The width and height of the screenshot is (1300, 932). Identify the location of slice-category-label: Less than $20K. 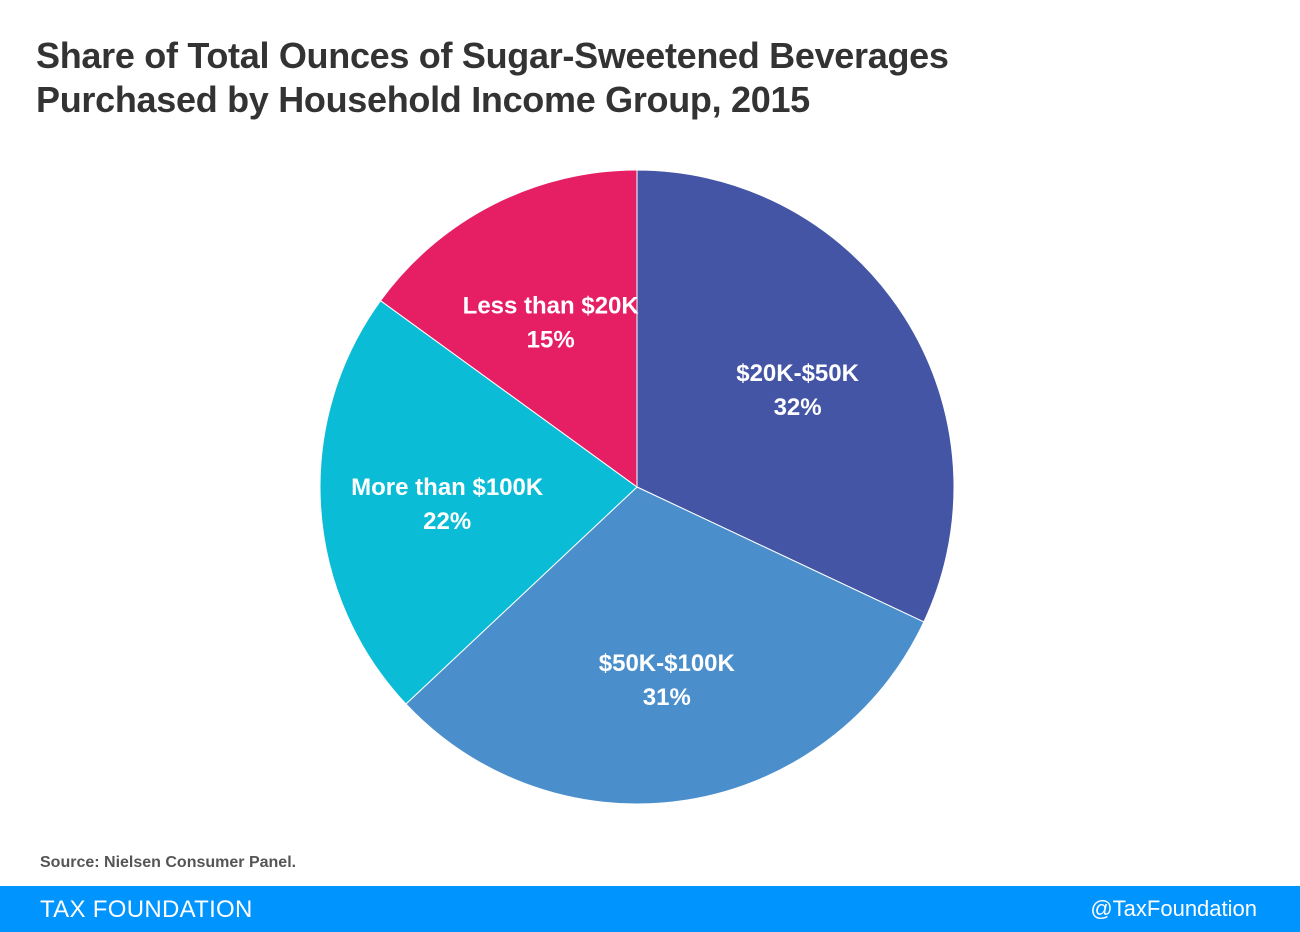
(551, 306).